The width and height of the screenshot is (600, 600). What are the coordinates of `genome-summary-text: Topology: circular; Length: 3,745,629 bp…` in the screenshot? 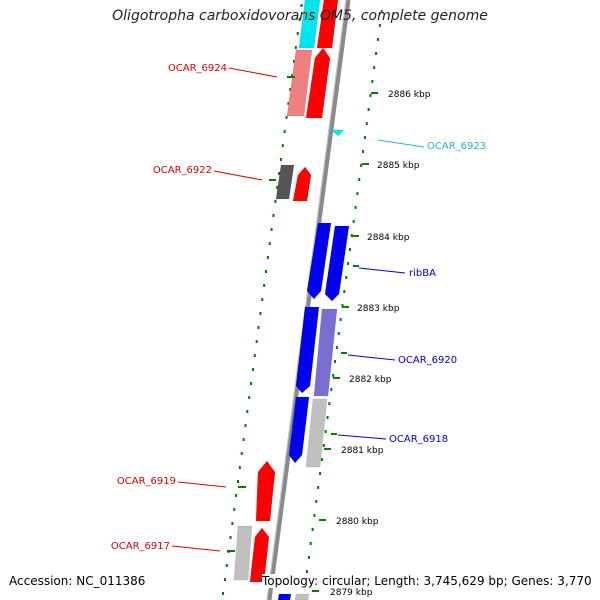 It's located at (427, 581).